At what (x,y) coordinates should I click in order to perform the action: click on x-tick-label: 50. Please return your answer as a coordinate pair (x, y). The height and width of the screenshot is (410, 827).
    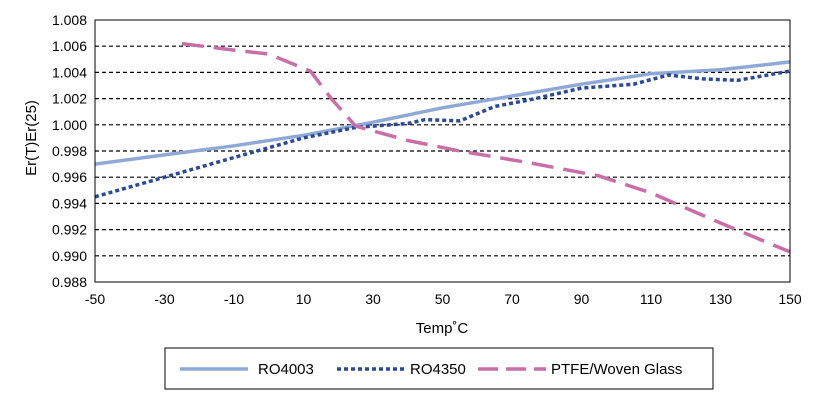
    Looking at the image, I should click on (443, 299).